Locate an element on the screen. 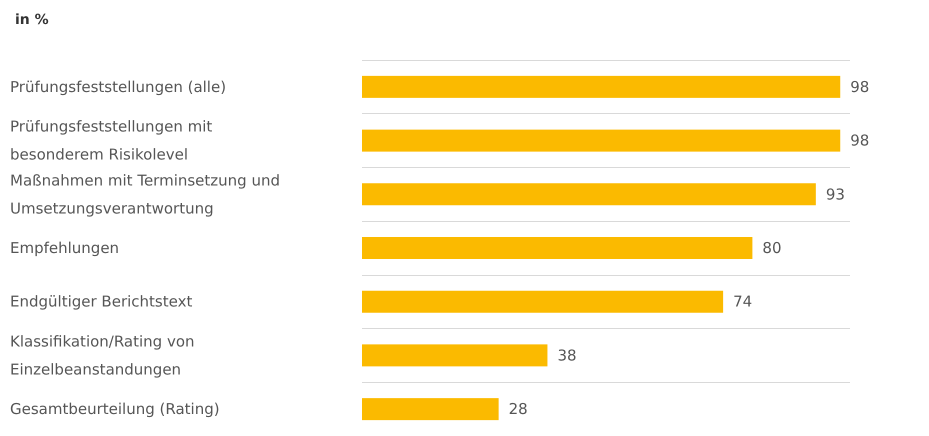 Image resolution: width=929 pixels, height=436 pixels. y-tick-label: Prüfungsfeststellungen mit besonderem Risikolevel is located at coordinates (114, 141).